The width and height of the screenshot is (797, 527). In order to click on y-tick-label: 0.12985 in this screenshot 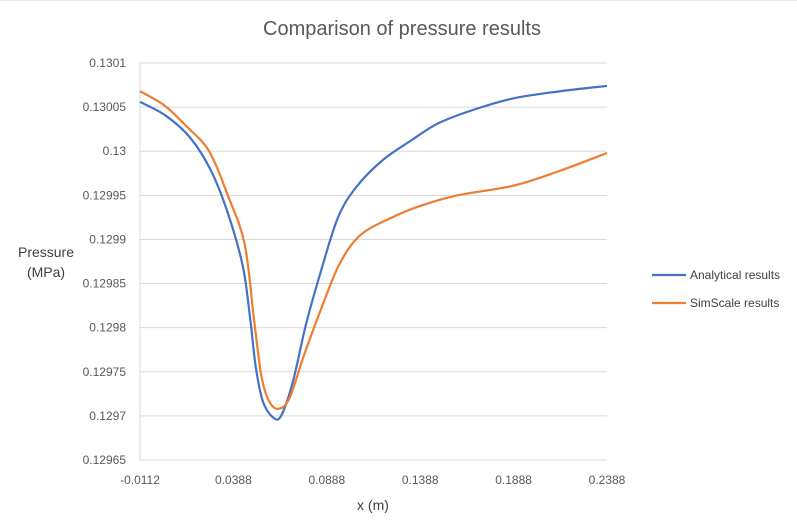, I will do `click(105, 284)`.